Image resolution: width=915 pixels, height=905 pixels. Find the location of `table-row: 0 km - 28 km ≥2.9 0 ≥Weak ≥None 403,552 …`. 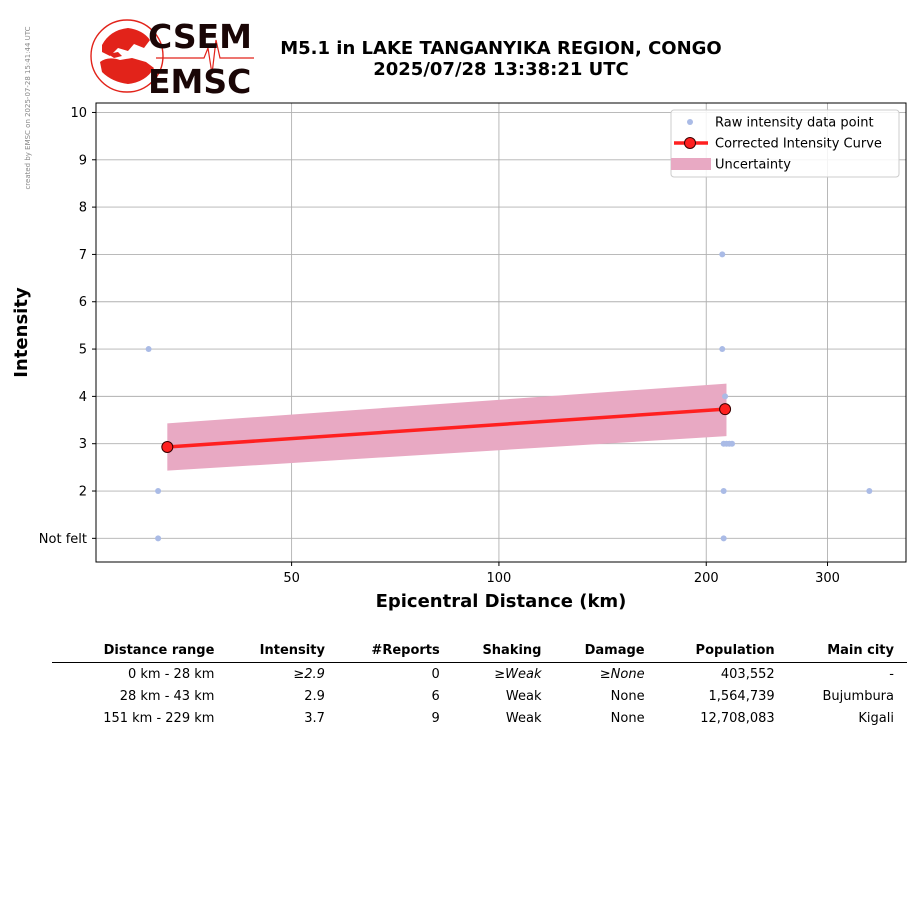

table-row: 0 km - 28 km ≥2.9 0 ≥Weak ≥None 403,552 … is located at coordinates (479, 674).